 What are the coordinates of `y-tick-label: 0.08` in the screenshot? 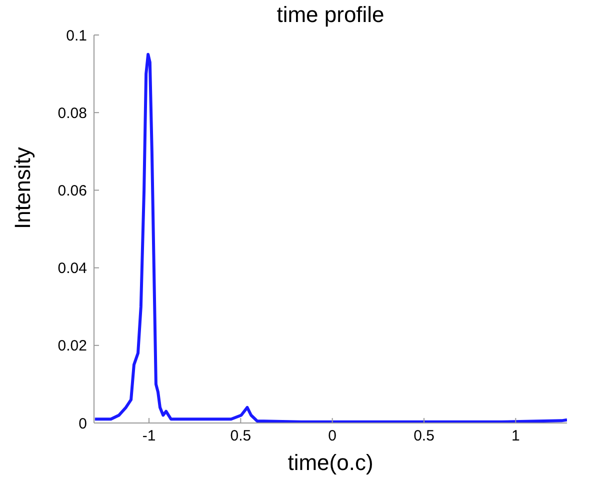 It's located at (72, 113).